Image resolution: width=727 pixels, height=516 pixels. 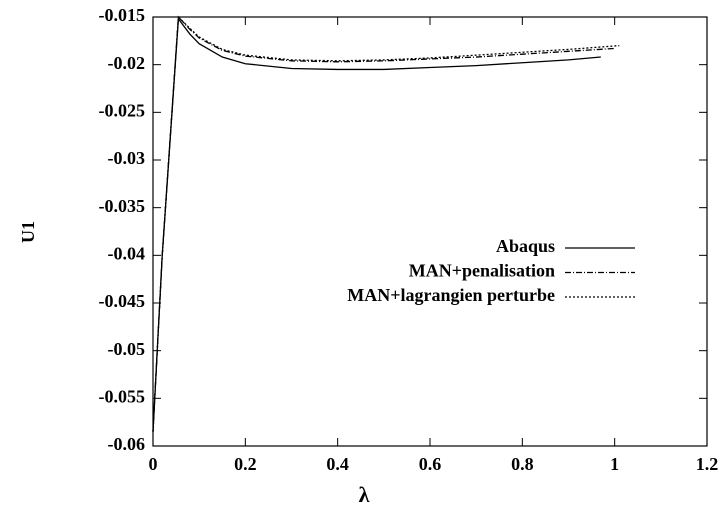 What do you see at coordinates (122, 110) in the screenshot?
I see `y-tick-label: -0.025` at bounding box center [122, 110].